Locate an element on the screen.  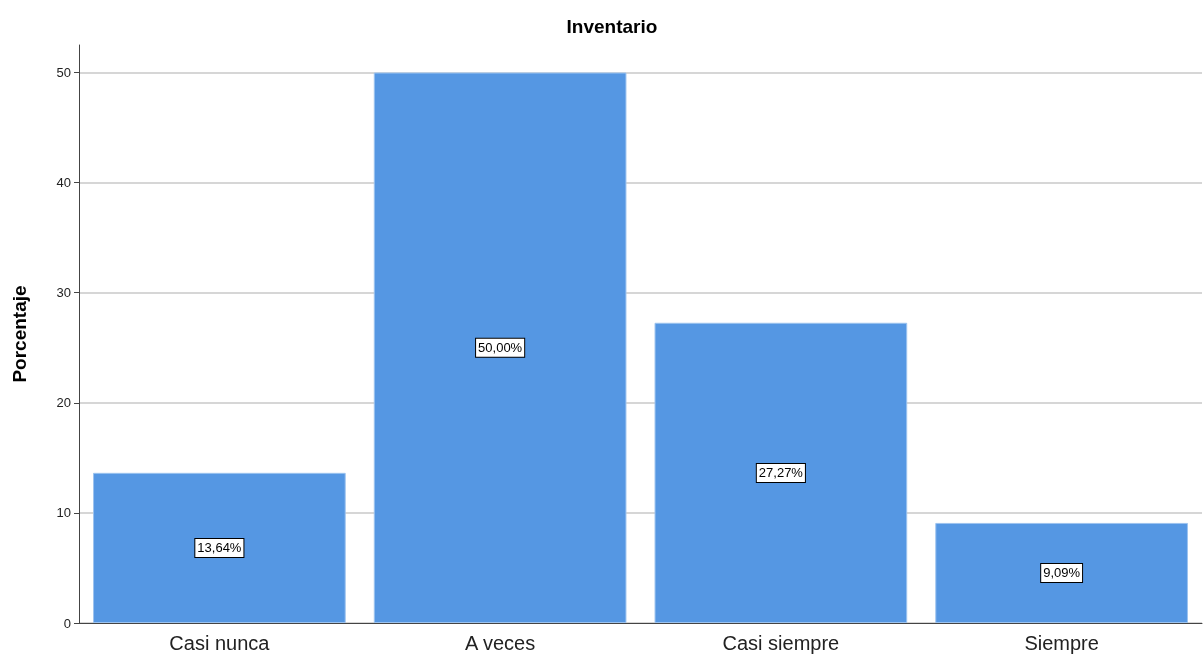
data-label: 27,27% is located at coordinates (781, 473).